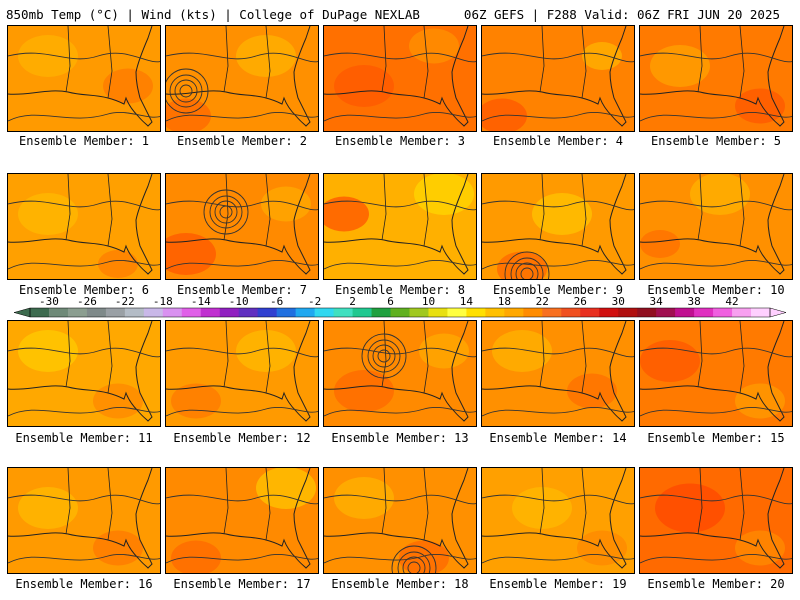 The width and height of the screenshot is (800, 600). Describe the element at coordinates (242, 584) in the screenshot. I see `ensemble-member-label: Ensemble Member: 17` at that location.